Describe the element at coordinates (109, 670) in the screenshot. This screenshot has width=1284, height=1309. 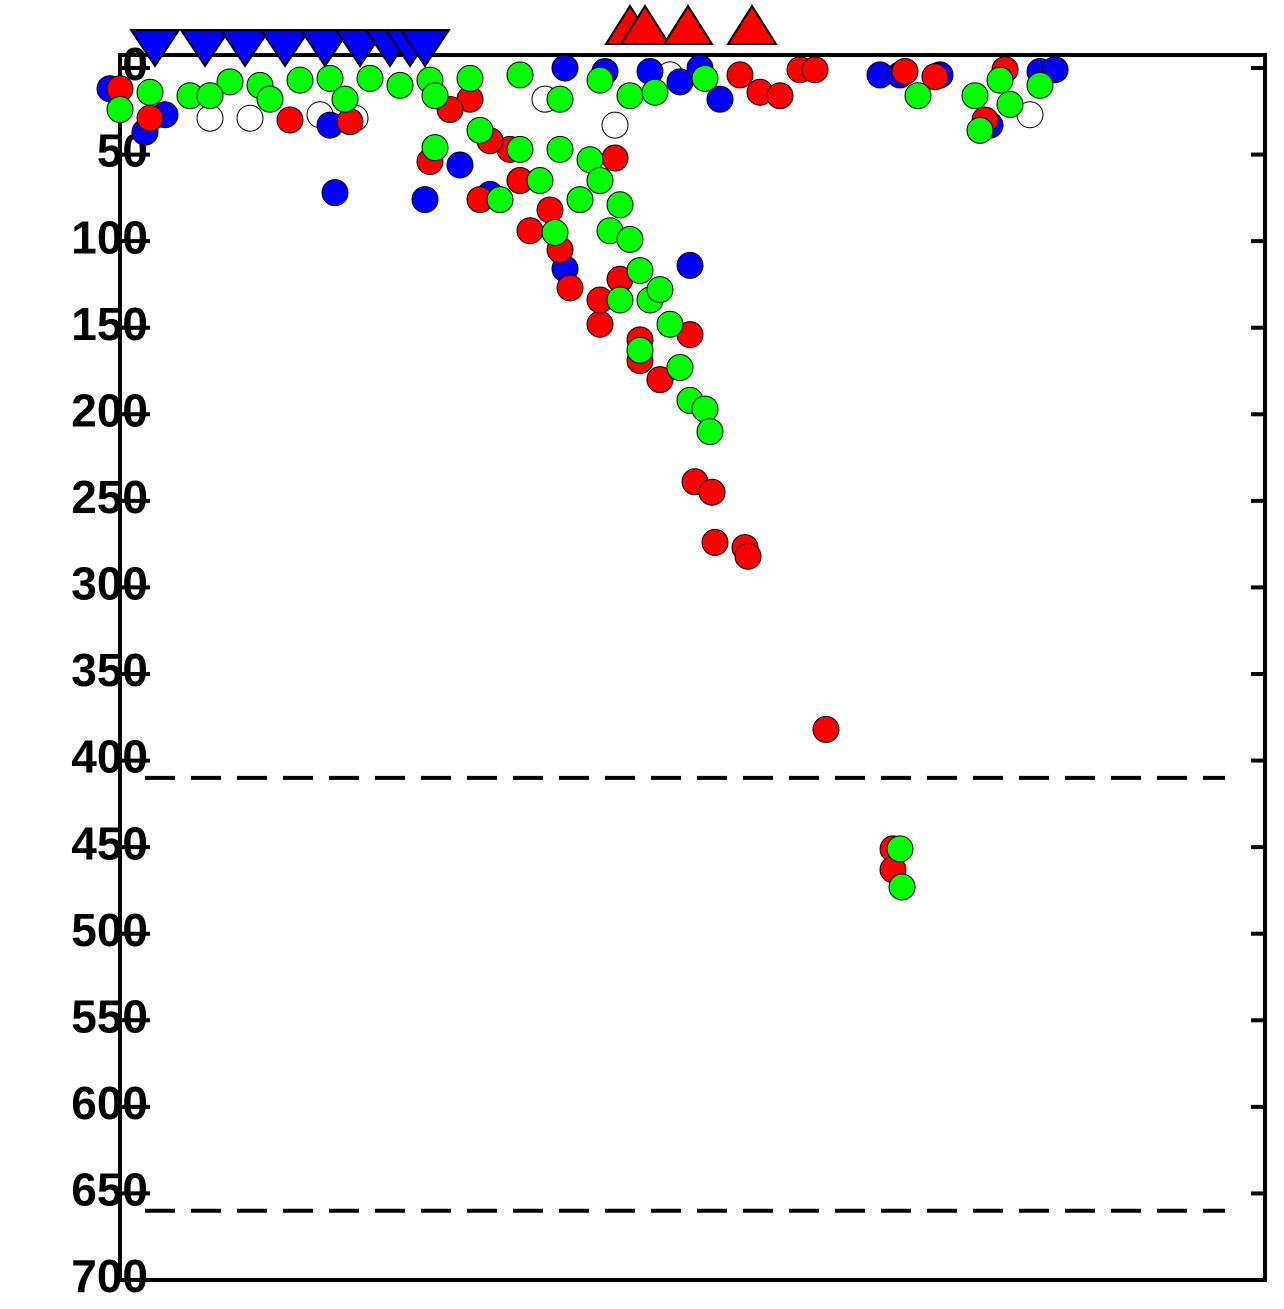
I see `y-tick-label: 350` at that location.